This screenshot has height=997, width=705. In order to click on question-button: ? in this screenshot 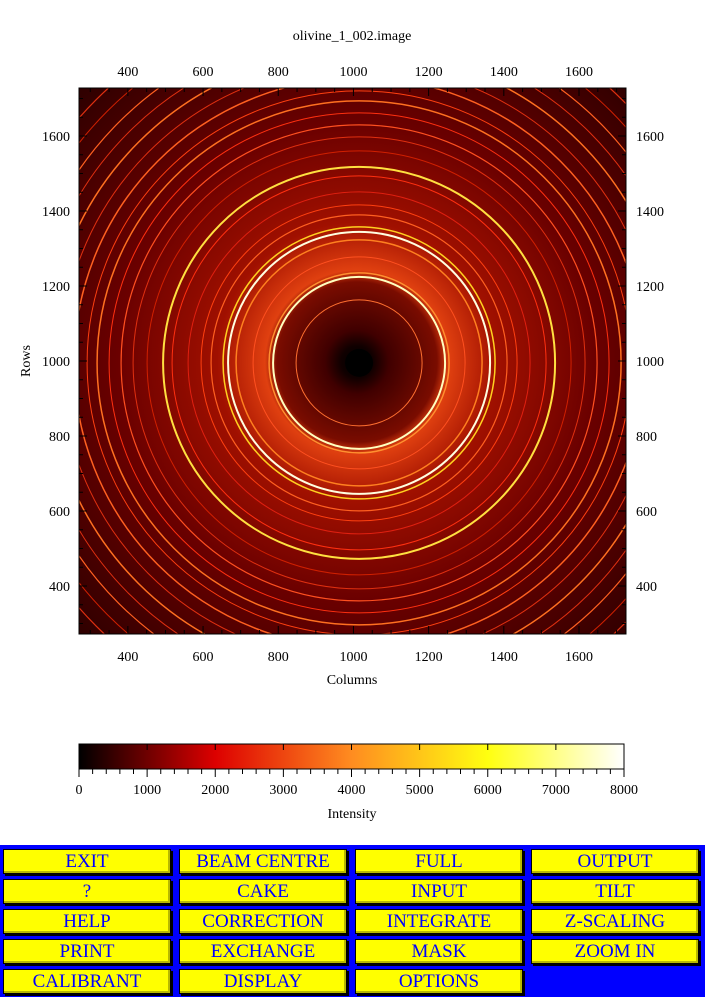, I will do `click(87, 891)`.